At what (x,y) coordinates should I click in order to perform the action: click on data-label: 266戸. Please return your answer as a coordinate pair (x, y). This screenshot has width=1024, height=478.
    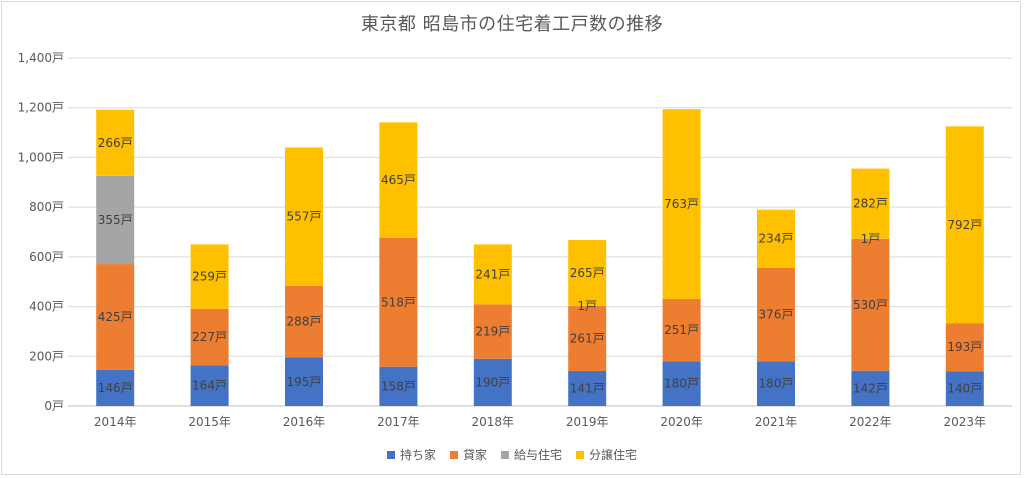
    Looking at the image, I should click on (115, 143).